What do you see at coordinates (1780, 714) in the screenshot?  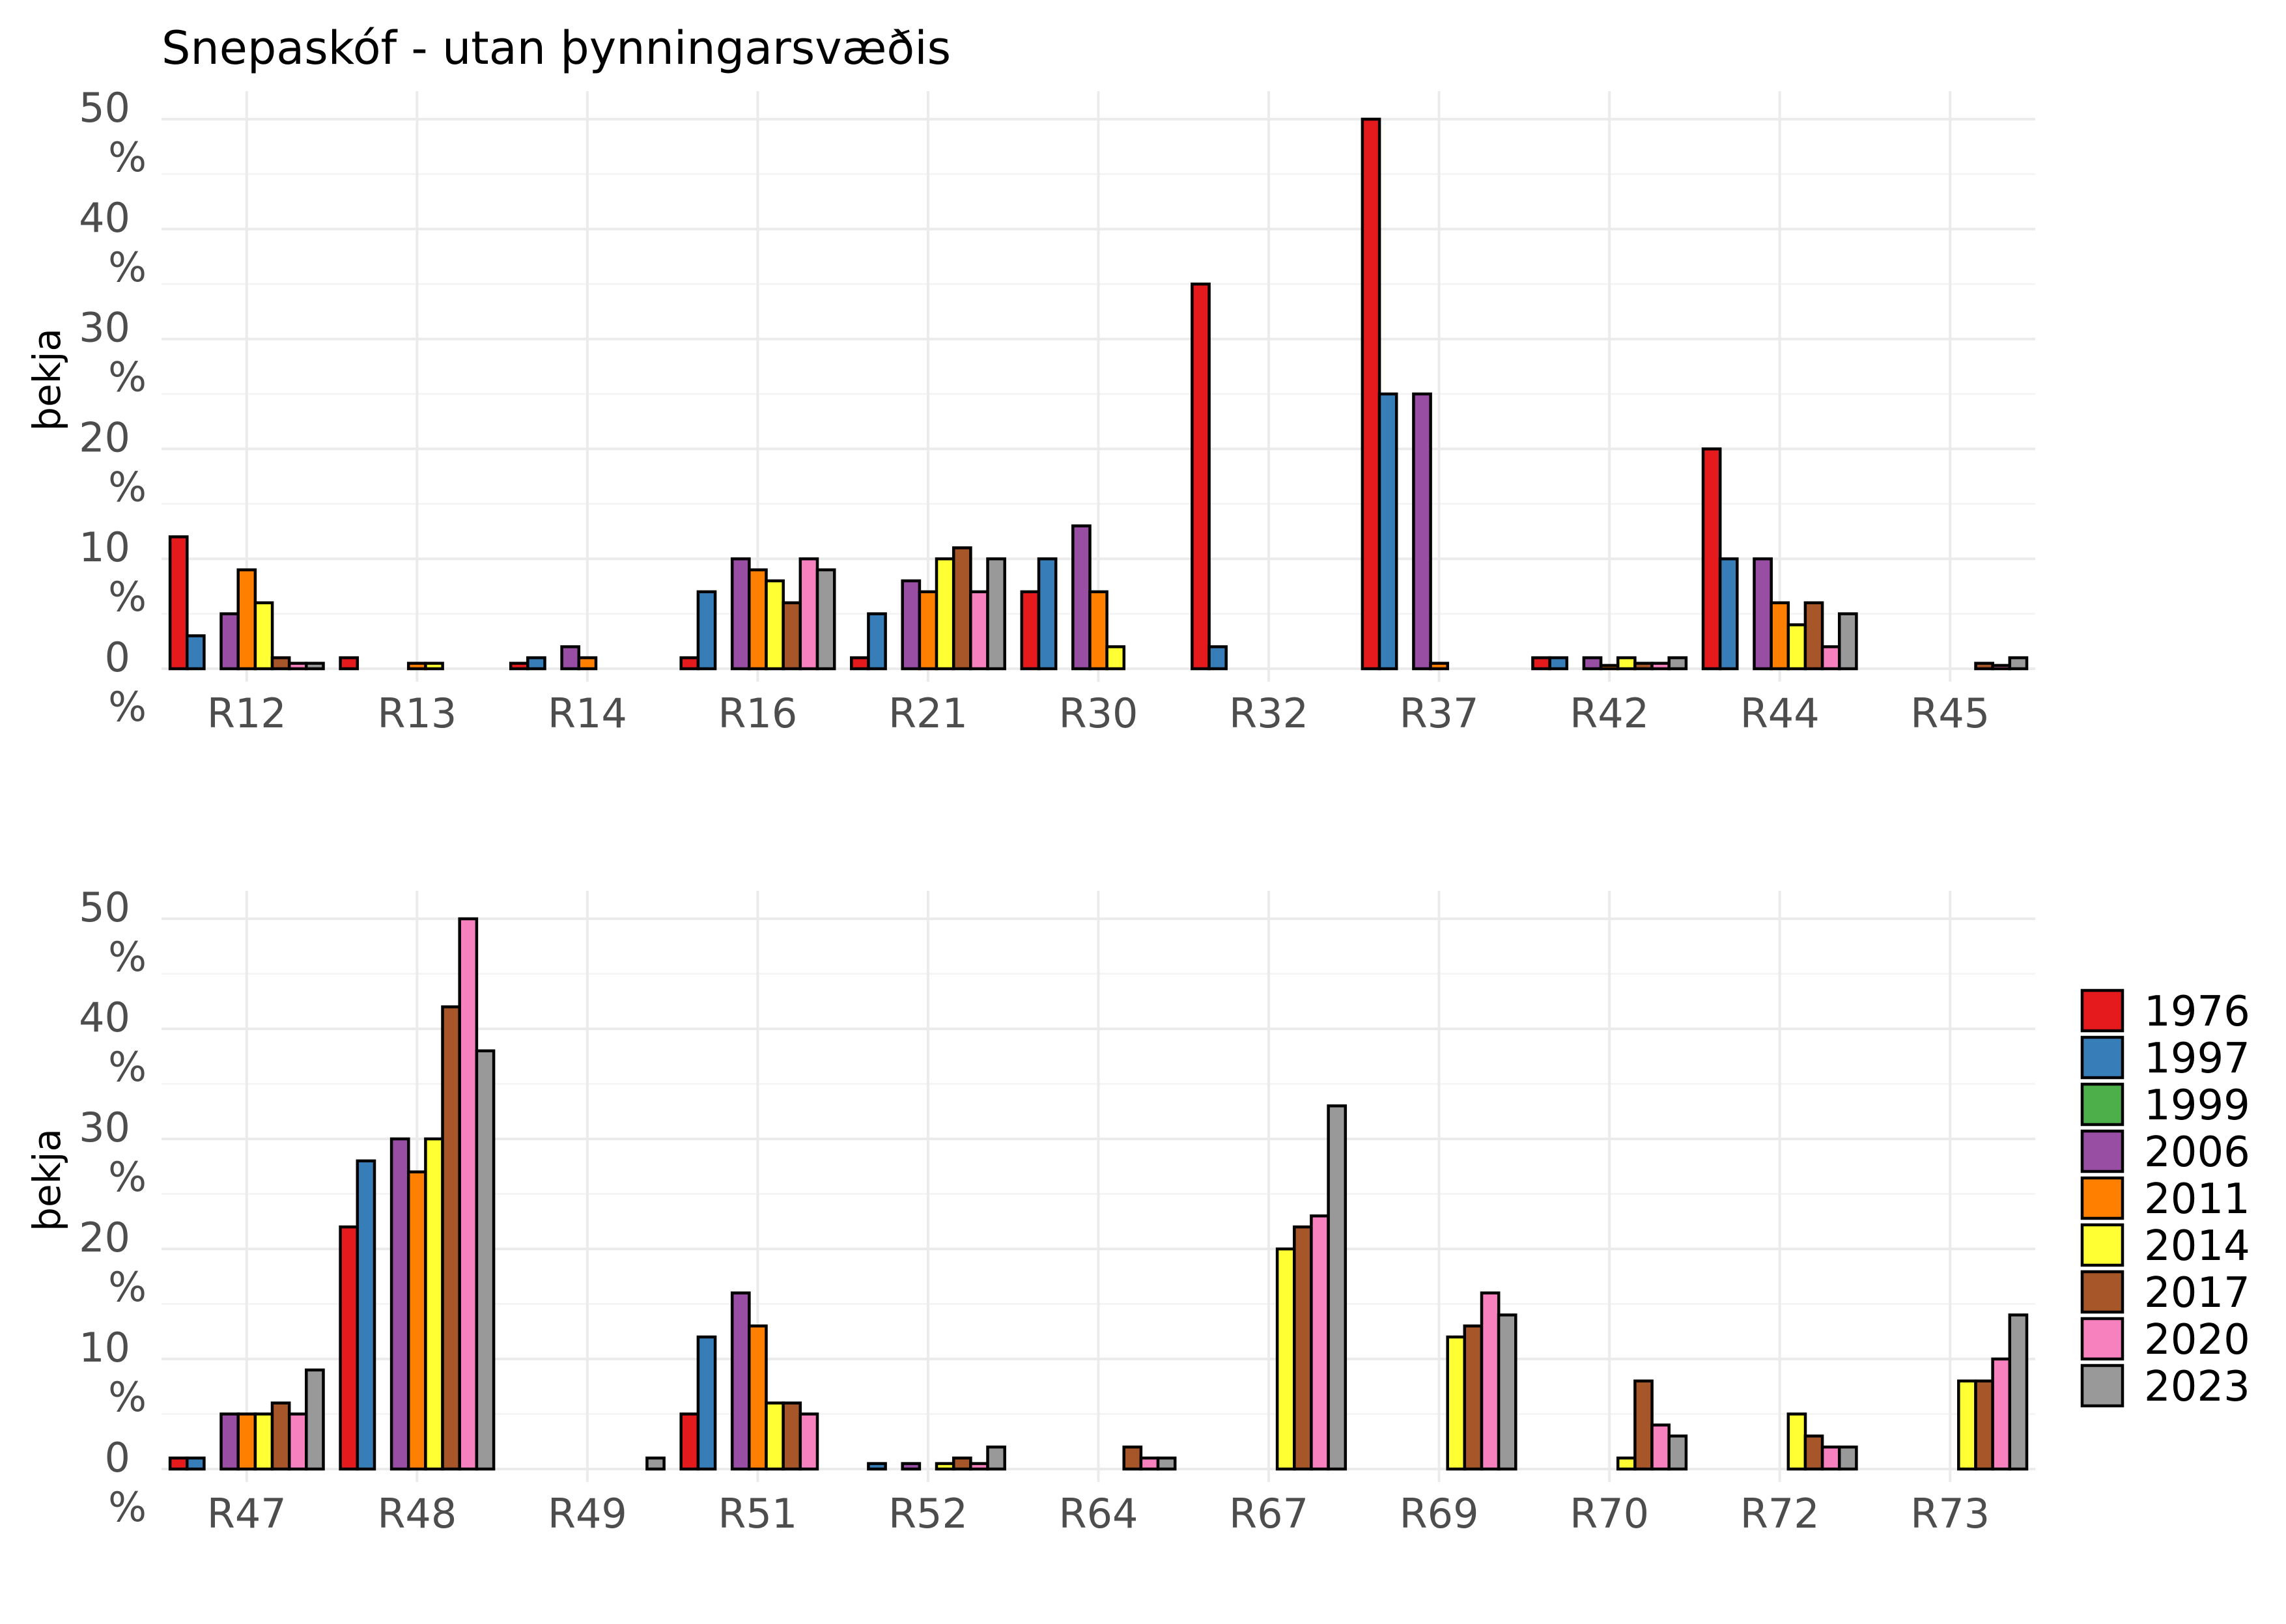 I see `x-tick-label: R44` at bounding box center [1780, 714].